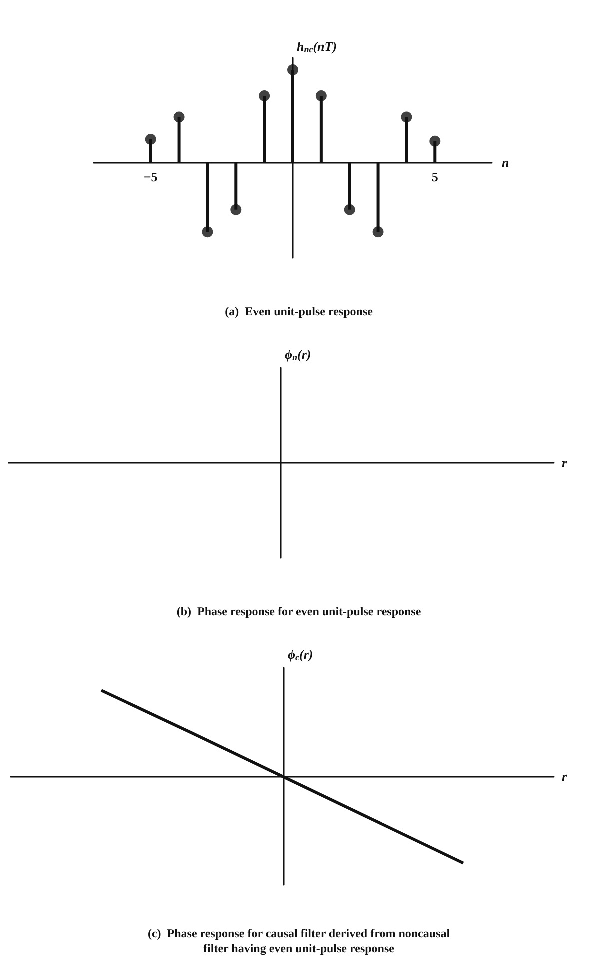 The height and width of the screenshot is (973, 598). What do you see at coordinates (299, 311) in the screenshot?
I see `text: (a) Even unit-pulse response` at bounding box center [299, 311].